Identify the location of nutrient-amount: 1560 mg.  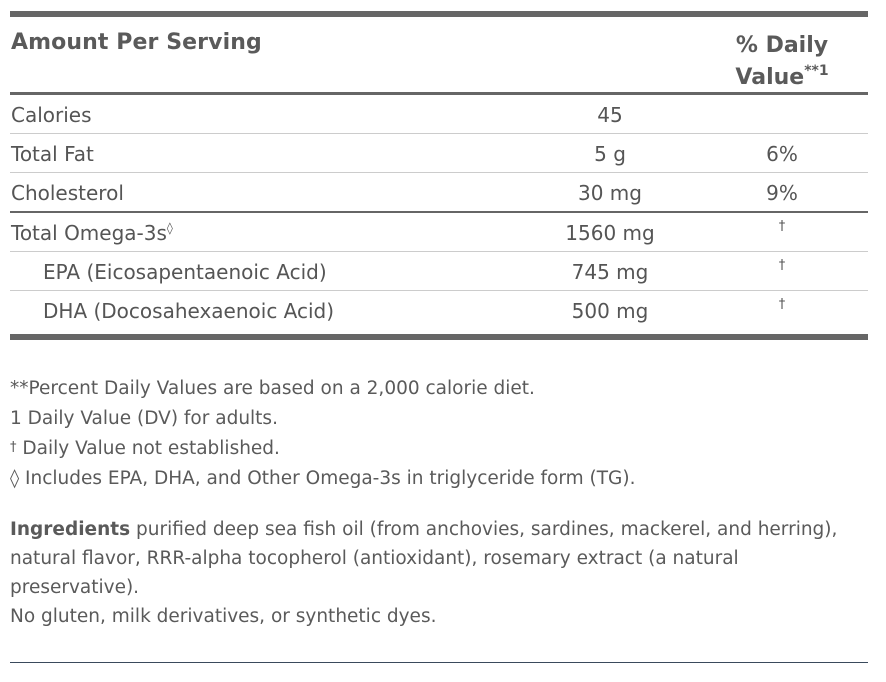
(610, 233).